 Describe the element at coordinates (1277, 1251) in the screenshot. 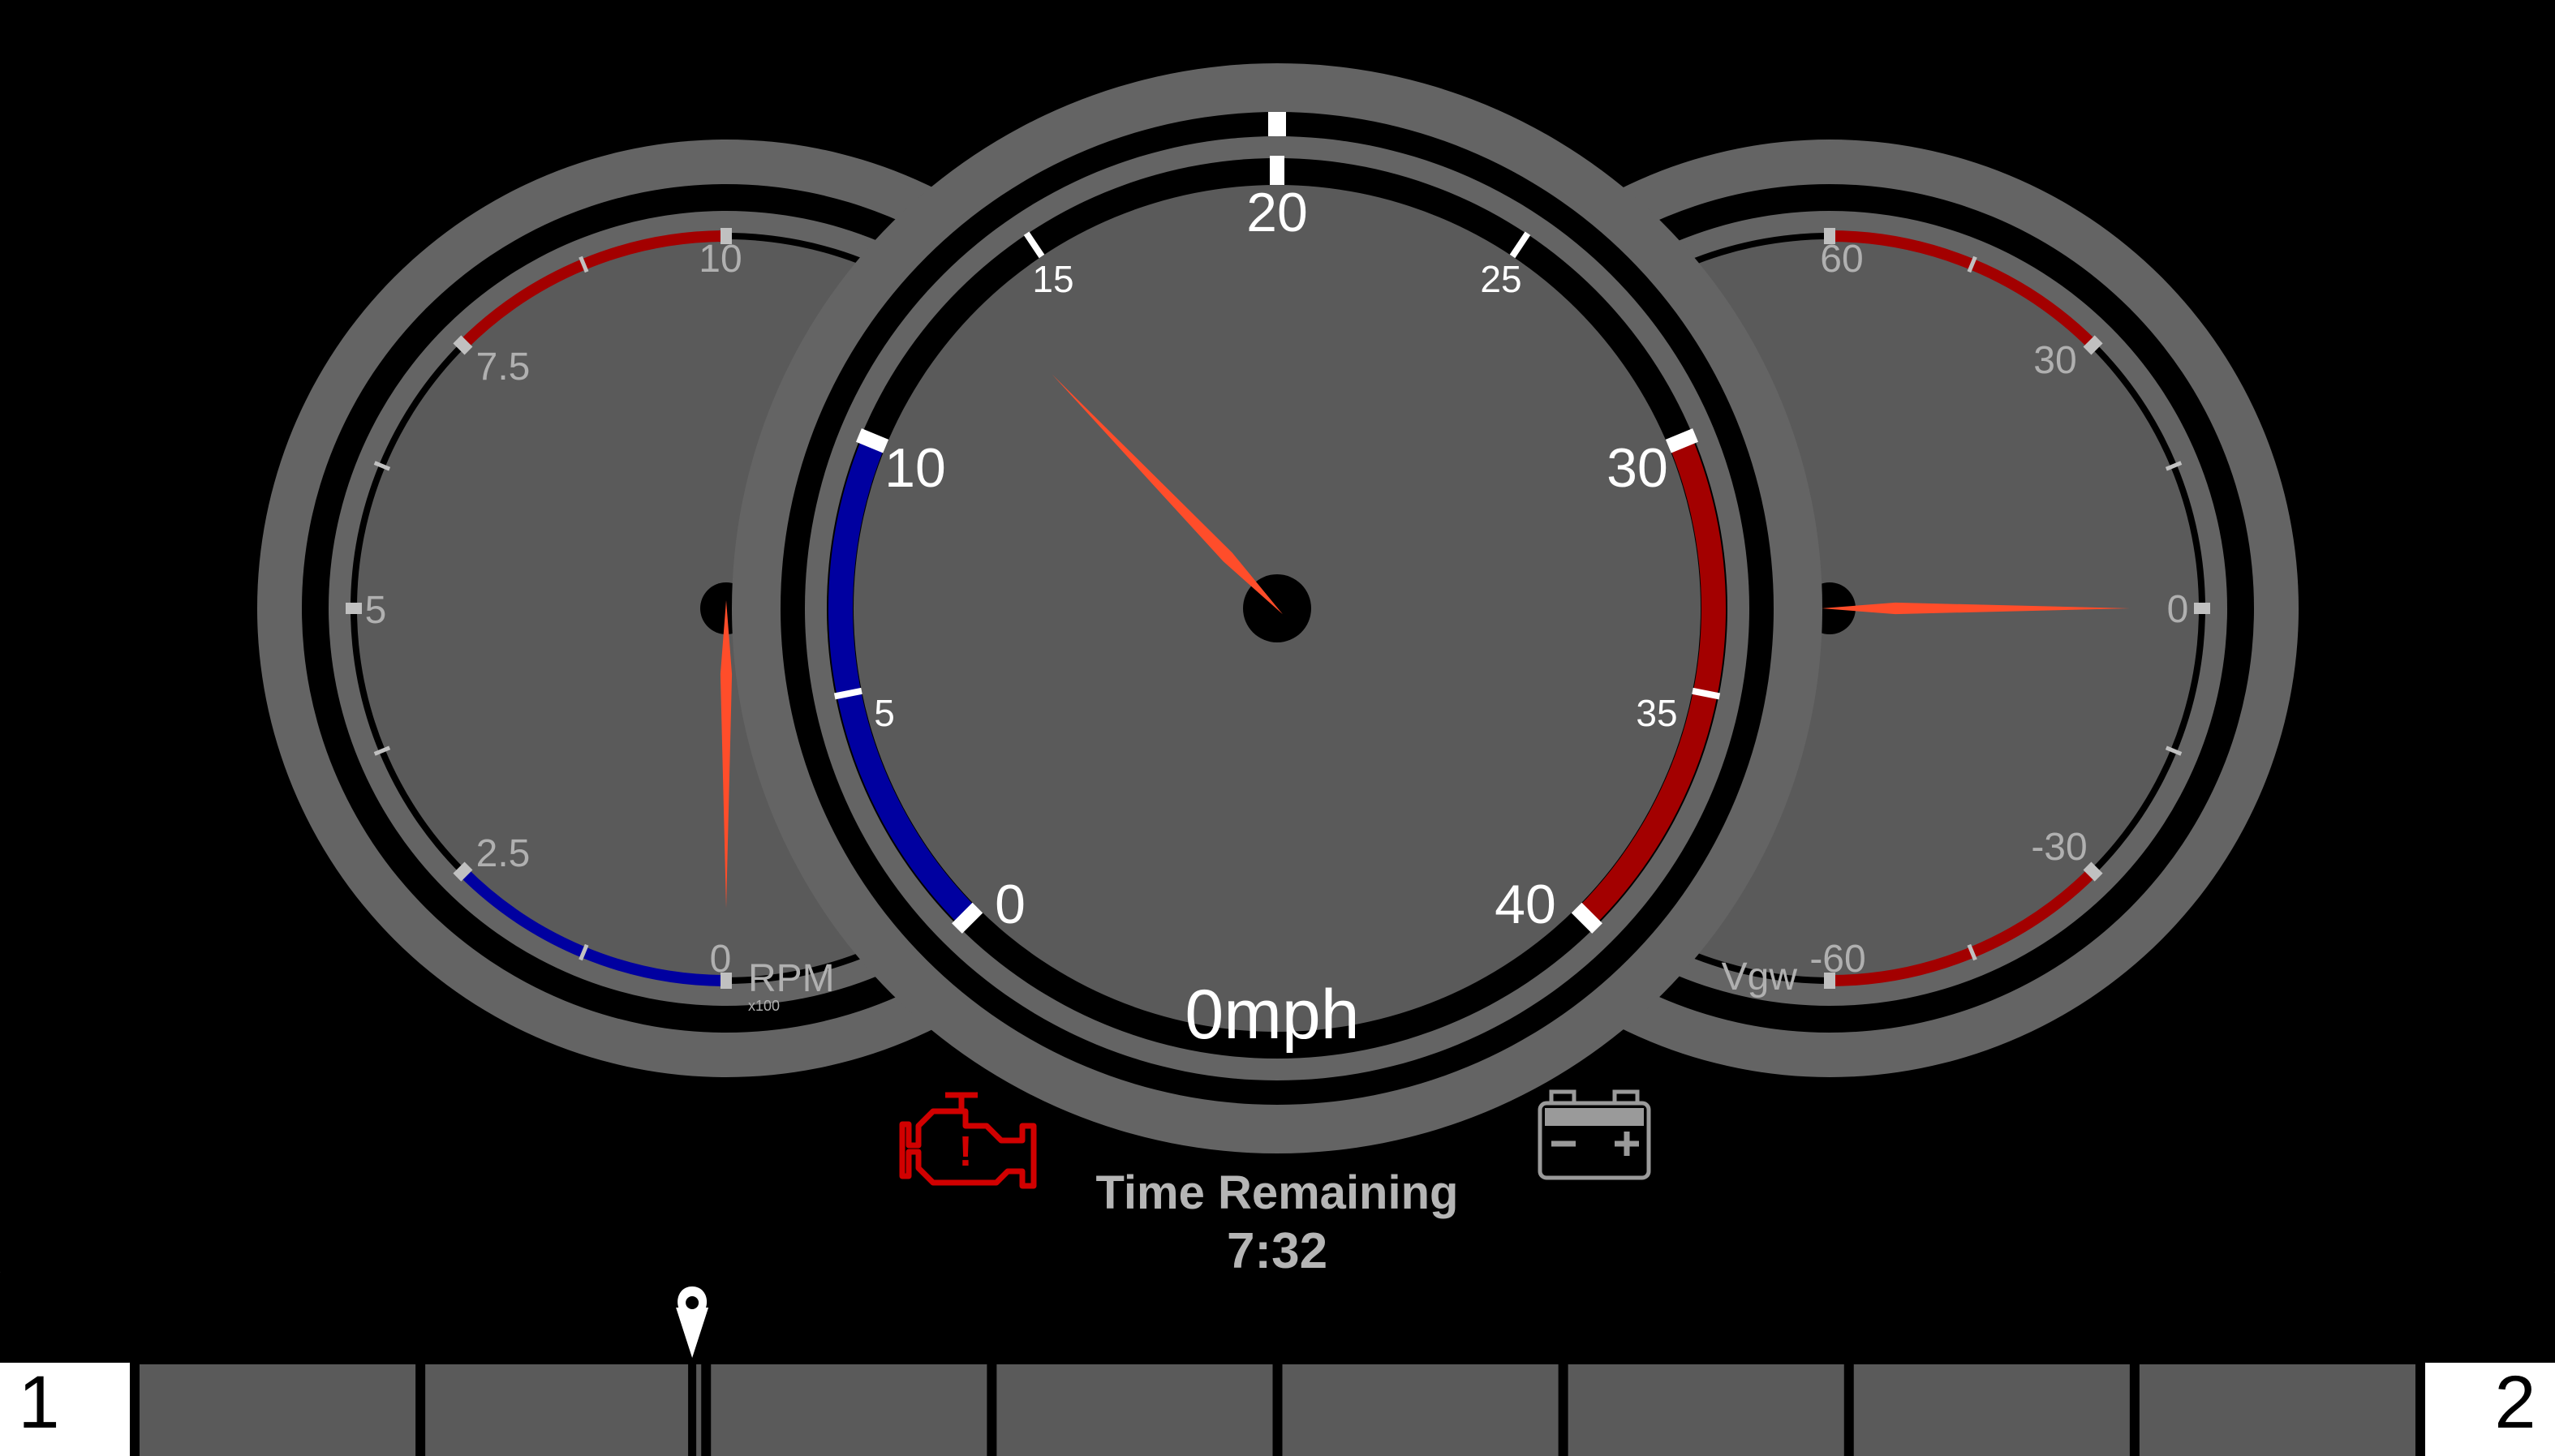

I see `time-remaining-value: 7:32` at that location.